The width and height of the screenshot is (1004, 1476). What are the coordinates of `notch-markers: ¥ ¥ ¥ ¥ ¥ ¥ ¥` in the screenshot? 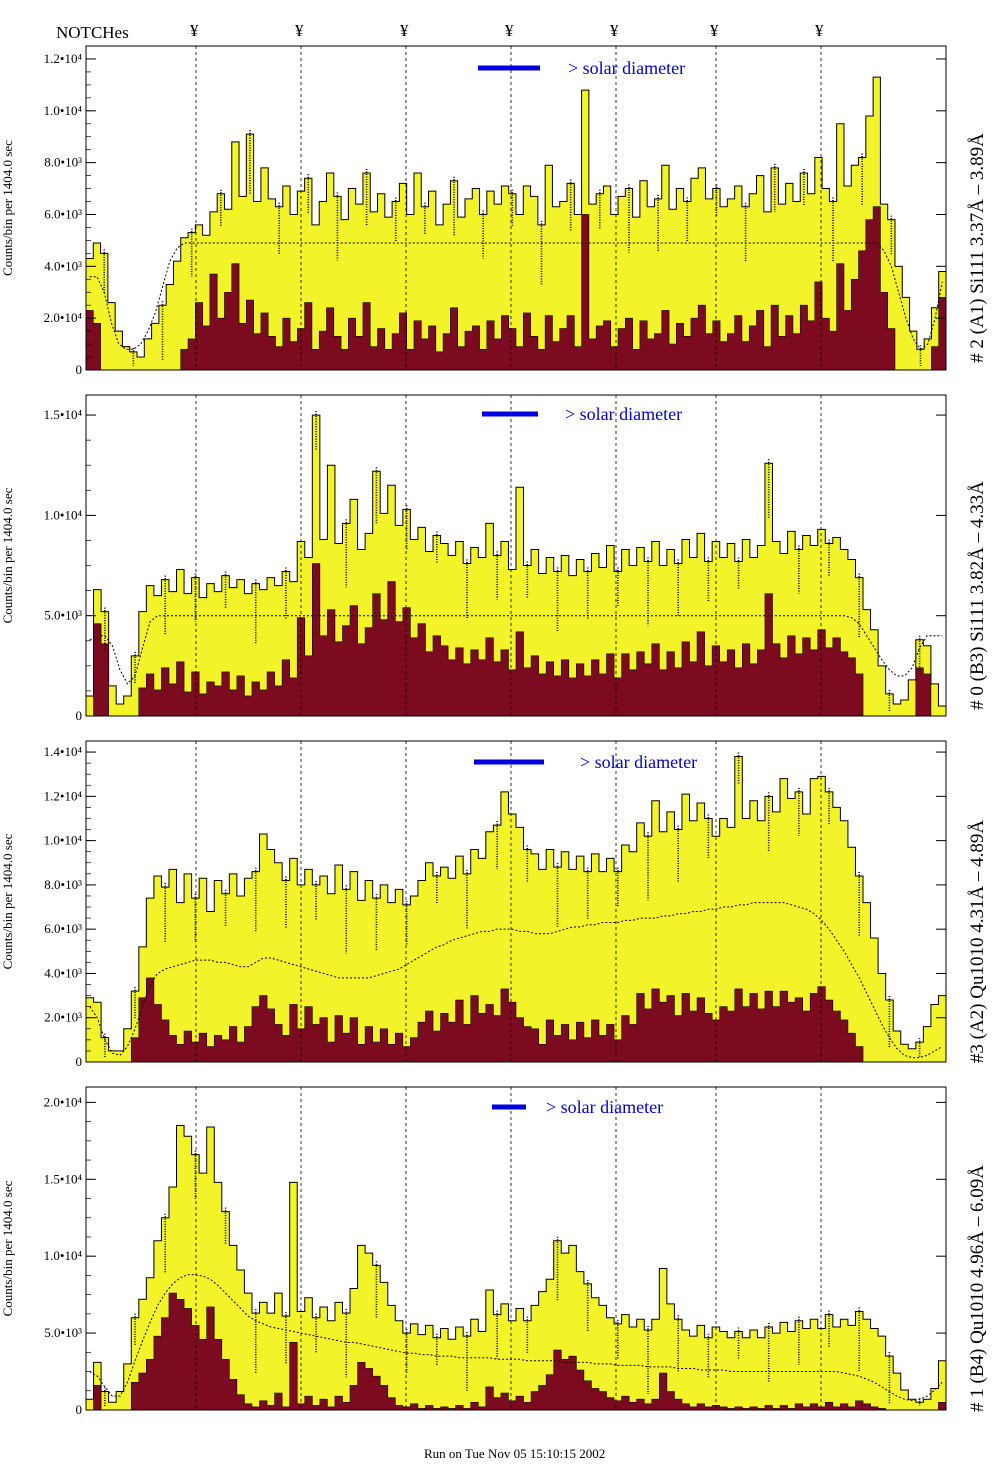 It's located at (507, 30).